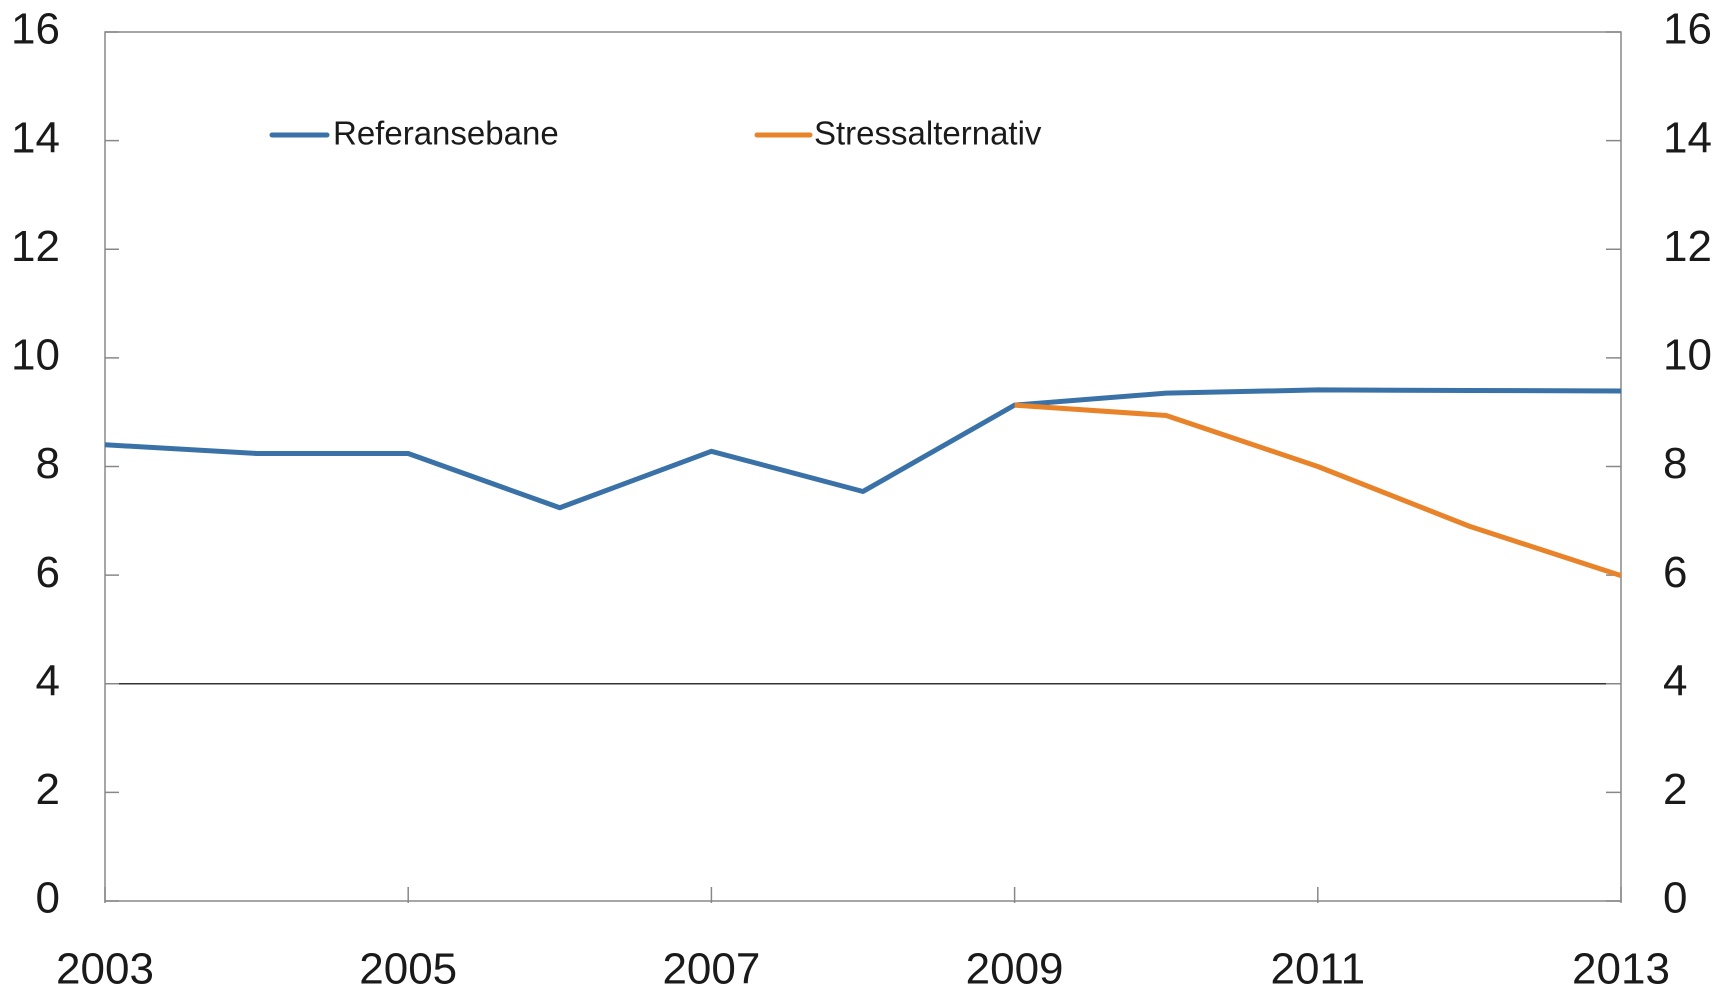 This screenshot has height=1000, width=1721. What do you see at coordinates (1687, 29) in the screenshot?
I see `y2-tick-label: 16` at bounding box center [1687, 29].